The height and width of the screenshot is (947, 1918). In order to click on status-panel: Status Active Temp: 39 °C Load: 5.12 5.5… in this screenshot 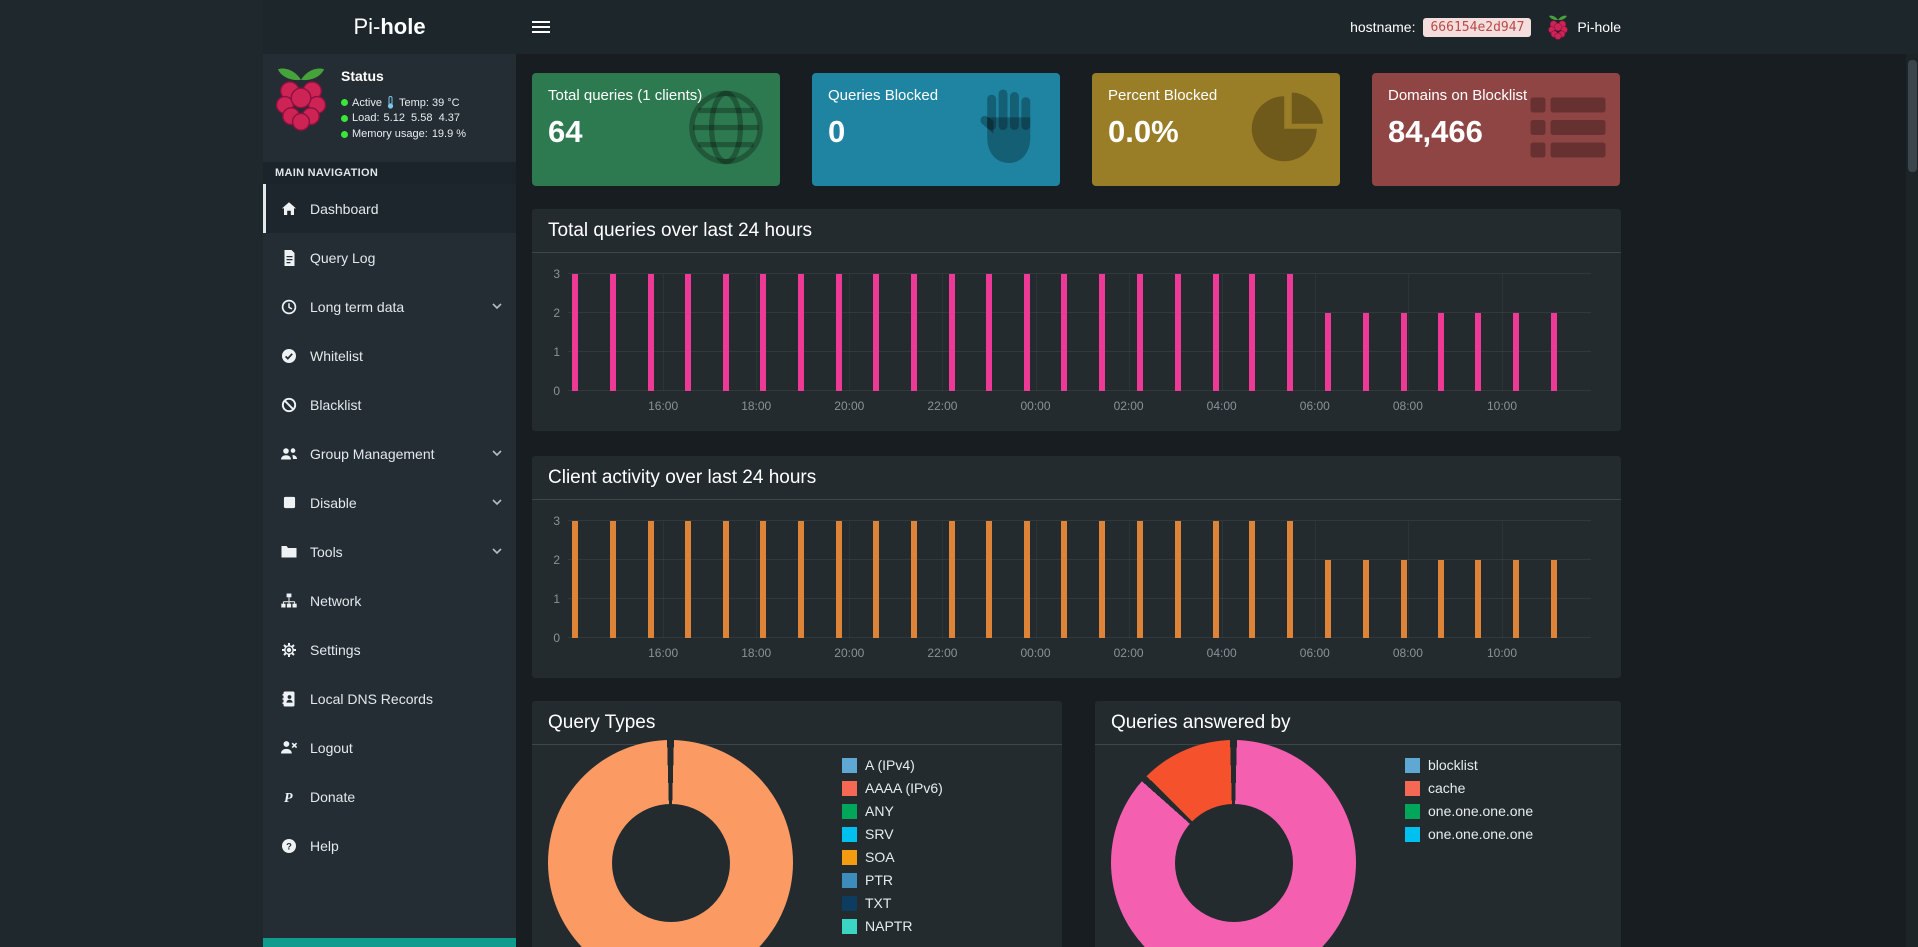, I will do `click(389, 108)`.